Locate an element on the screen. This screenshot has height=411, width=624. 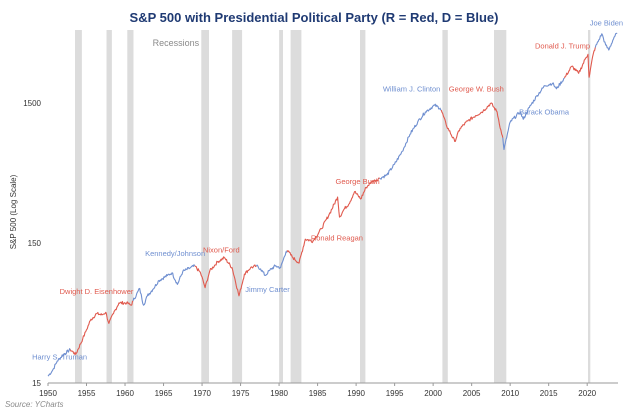
series-line-donald-j-trump is located at coordinates (579, 63).